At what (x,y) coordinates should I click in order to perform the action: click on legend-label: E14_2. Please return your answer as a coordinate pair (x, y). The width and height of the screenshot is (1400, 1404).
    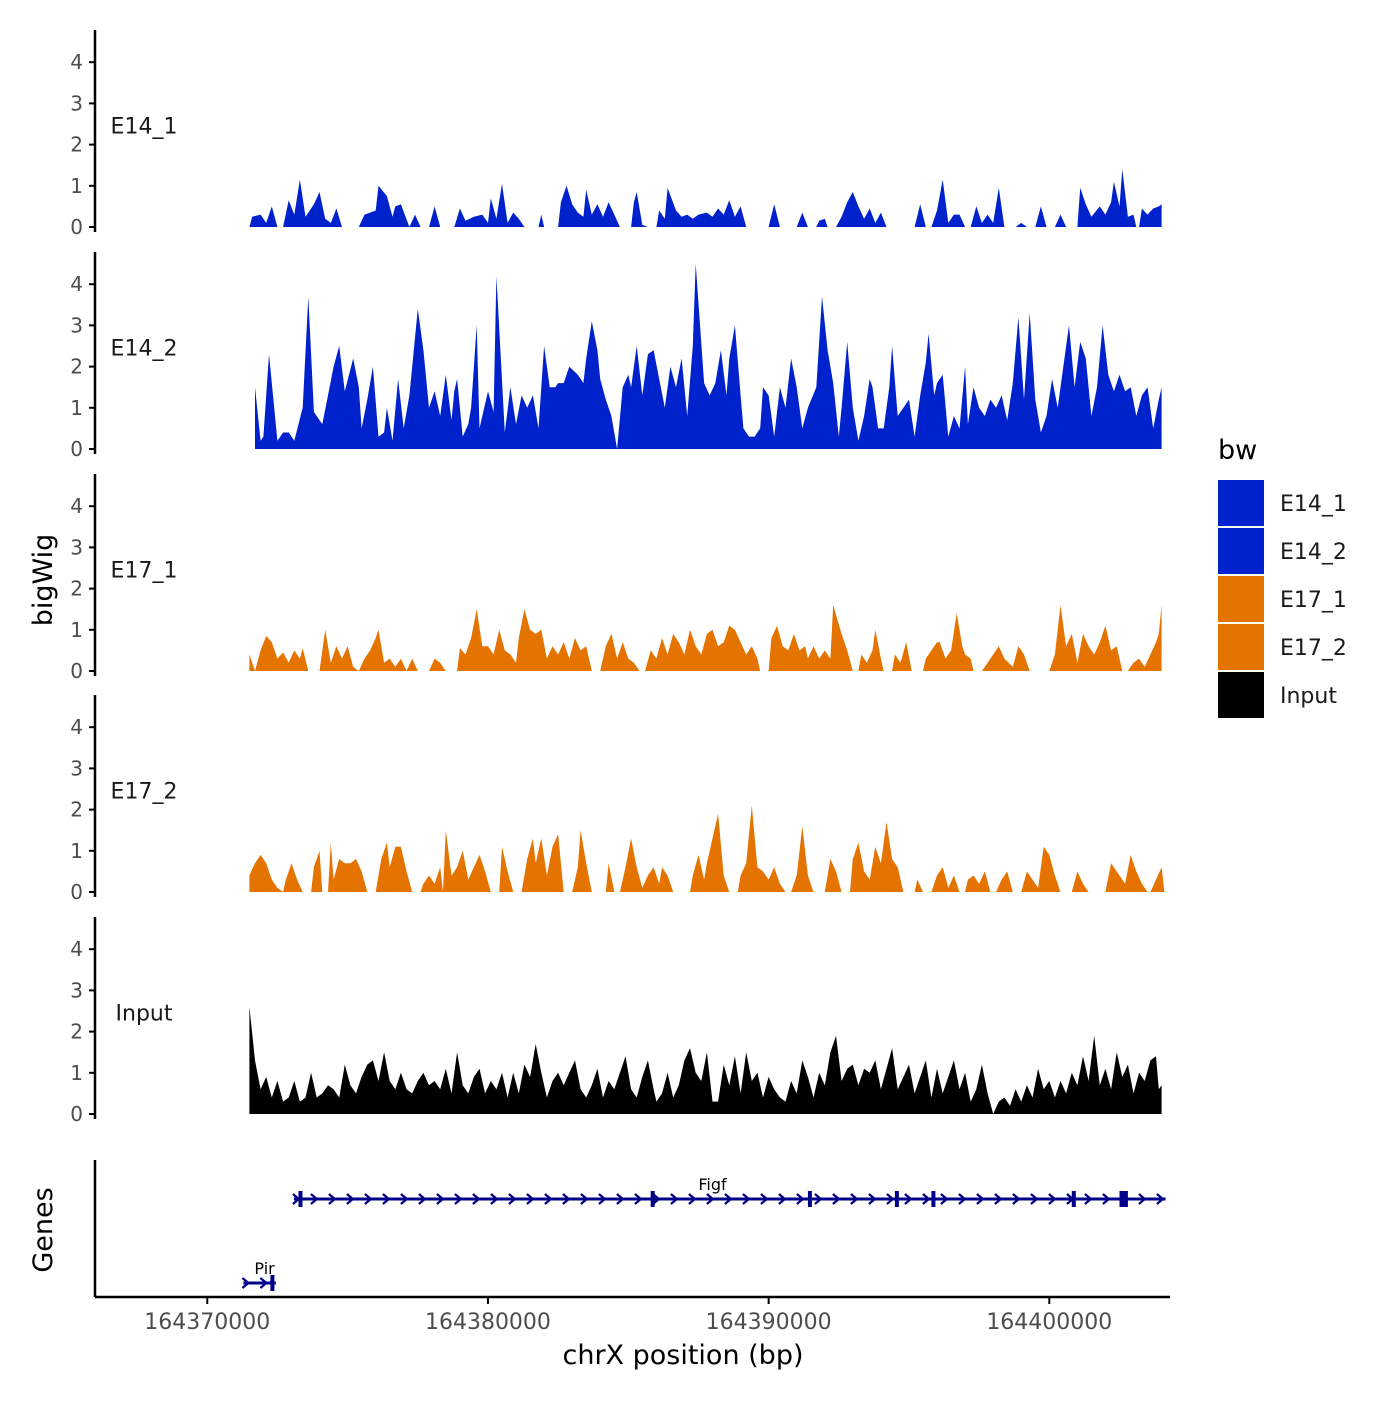
    Looking at the image, I should click on (1313, 552).